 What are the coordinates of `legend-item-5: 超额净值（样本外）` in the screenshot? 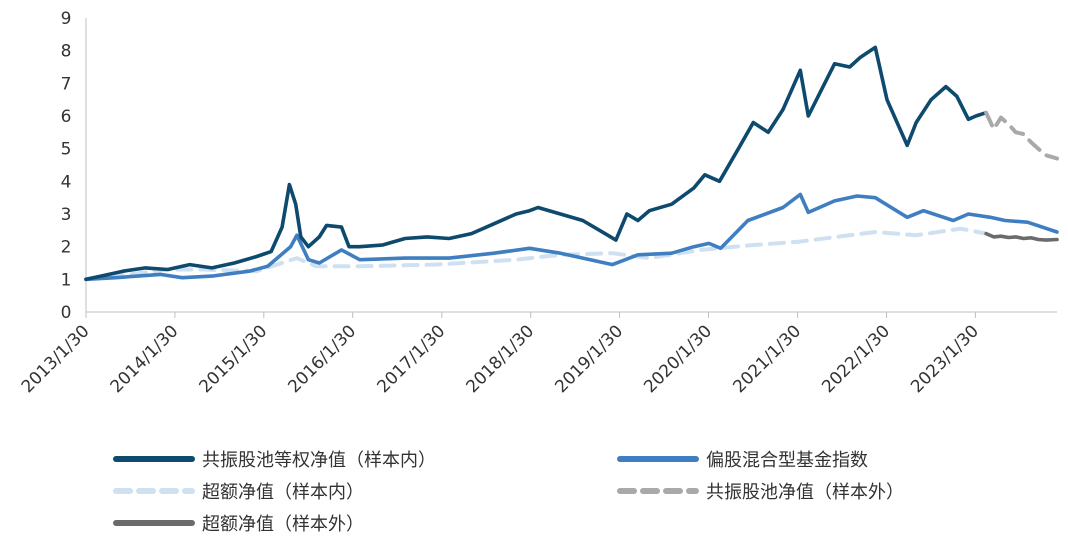 It's located at (238, 524).